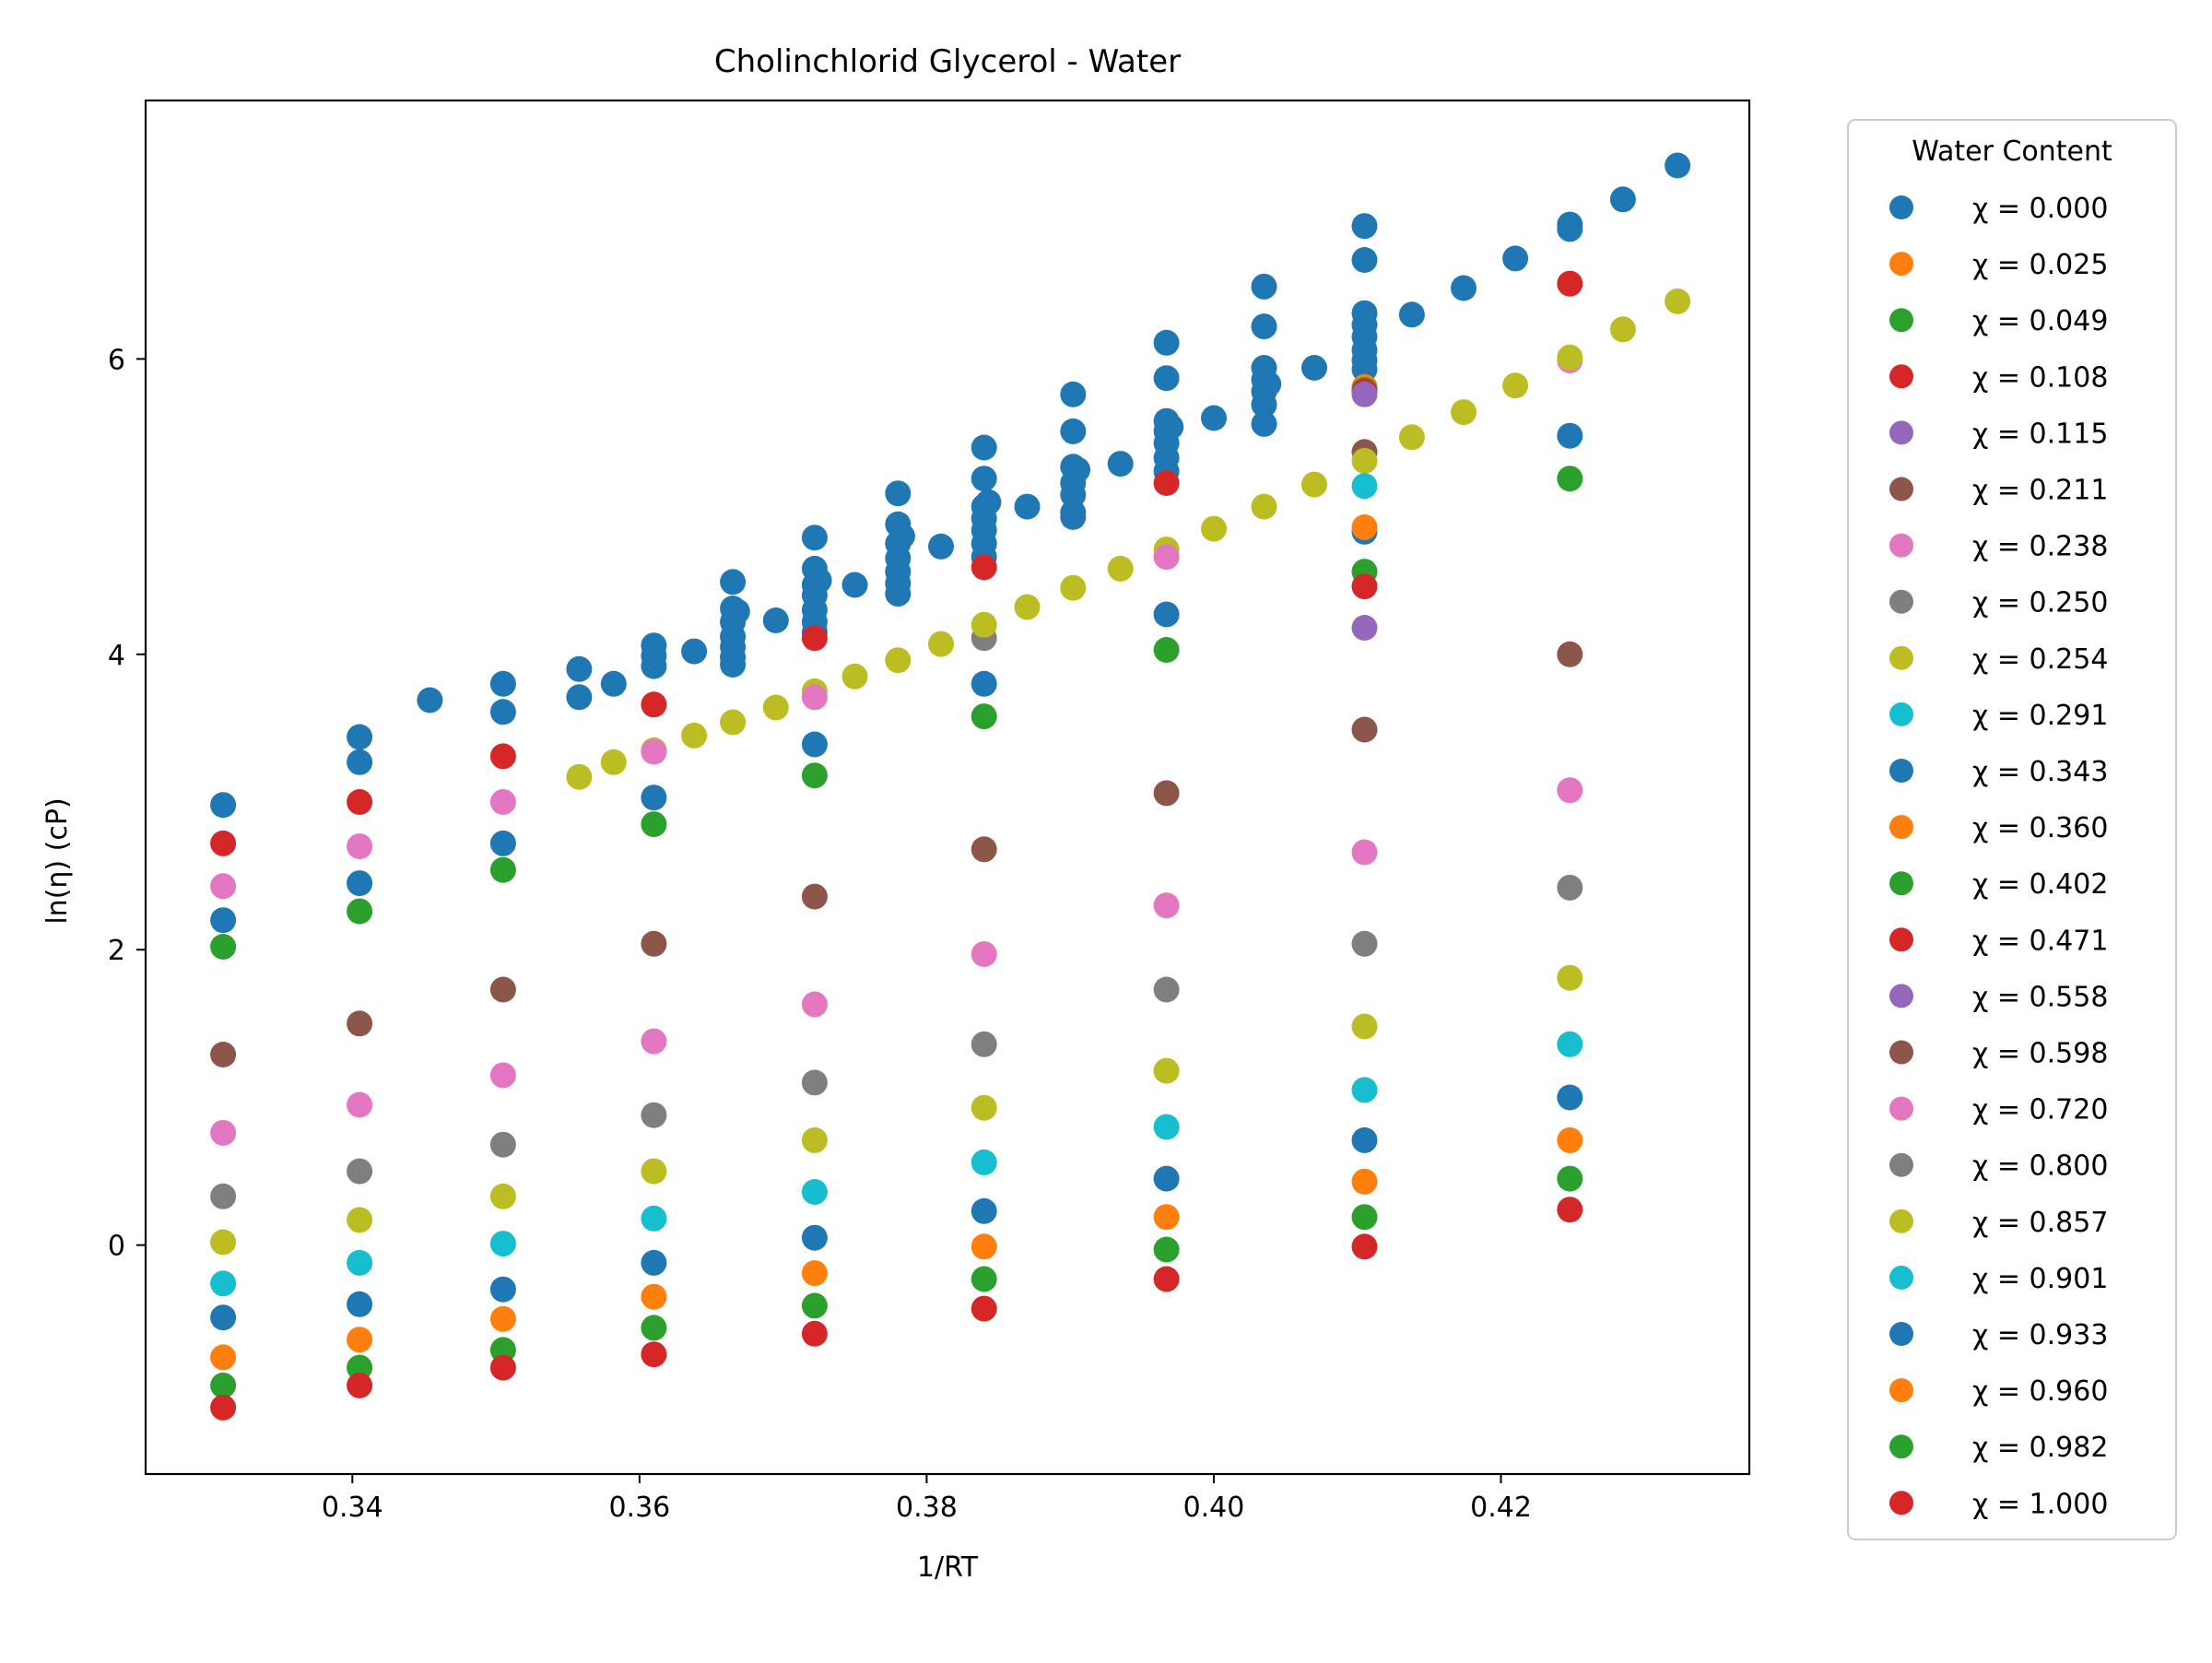 The height and width of the screenshot is (1663, 2212). Describe the element at coordinates (116, 360) in the screenshot. I see `y-tick-label: 6` at that location.